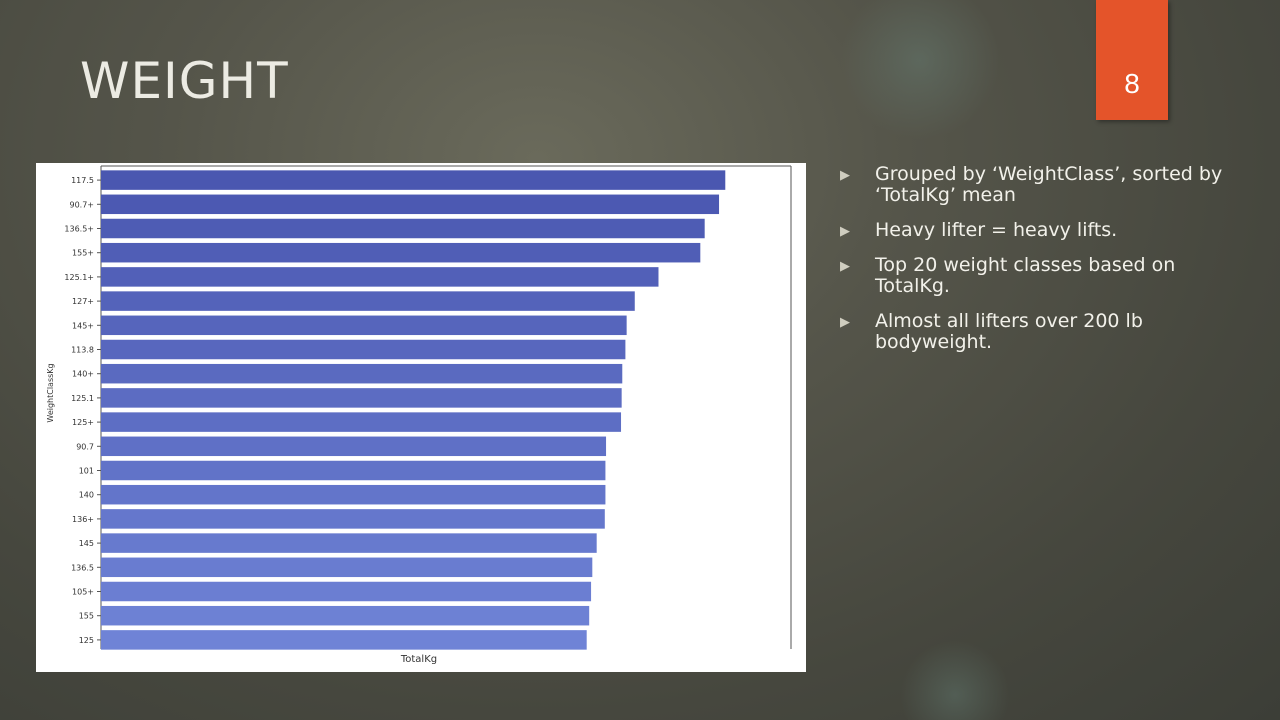 Image resolution: width=1280 pixels, height=720 pixels. I want to click on y-tick-label: 125, so click(86, 640).